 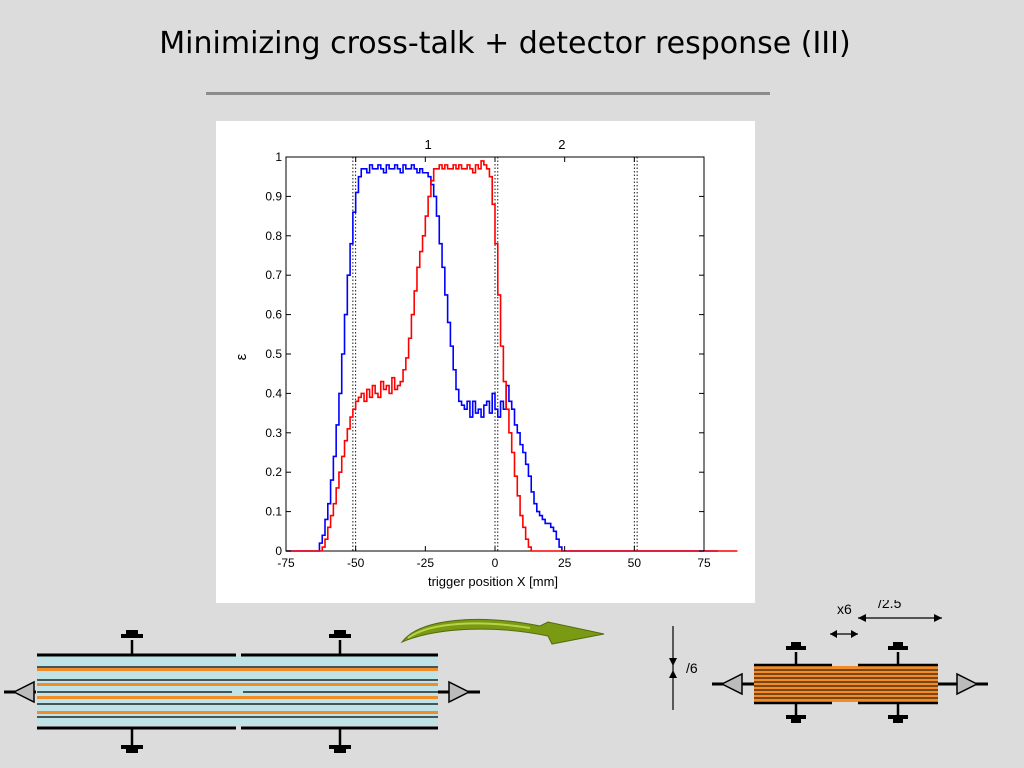 What do you see at coordinates (273, 275) in the screenshot?
I see `y-tick-label: 0.7` at bounding box center [273, 275].